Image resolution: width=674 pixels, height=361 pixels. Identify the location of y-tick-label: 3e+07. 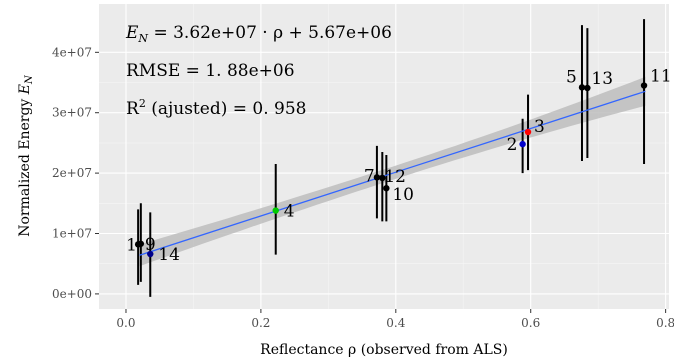
(72, 113).